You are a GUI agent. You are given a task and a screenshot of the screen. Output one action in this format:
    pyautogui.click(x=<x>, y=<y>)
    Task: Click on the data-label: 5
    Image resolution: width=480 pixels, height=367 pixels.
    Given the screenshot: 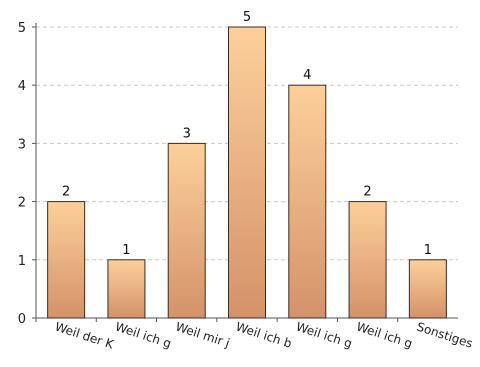 What is the action you would take?
    pyautogui.click(x=247, y=17)
    